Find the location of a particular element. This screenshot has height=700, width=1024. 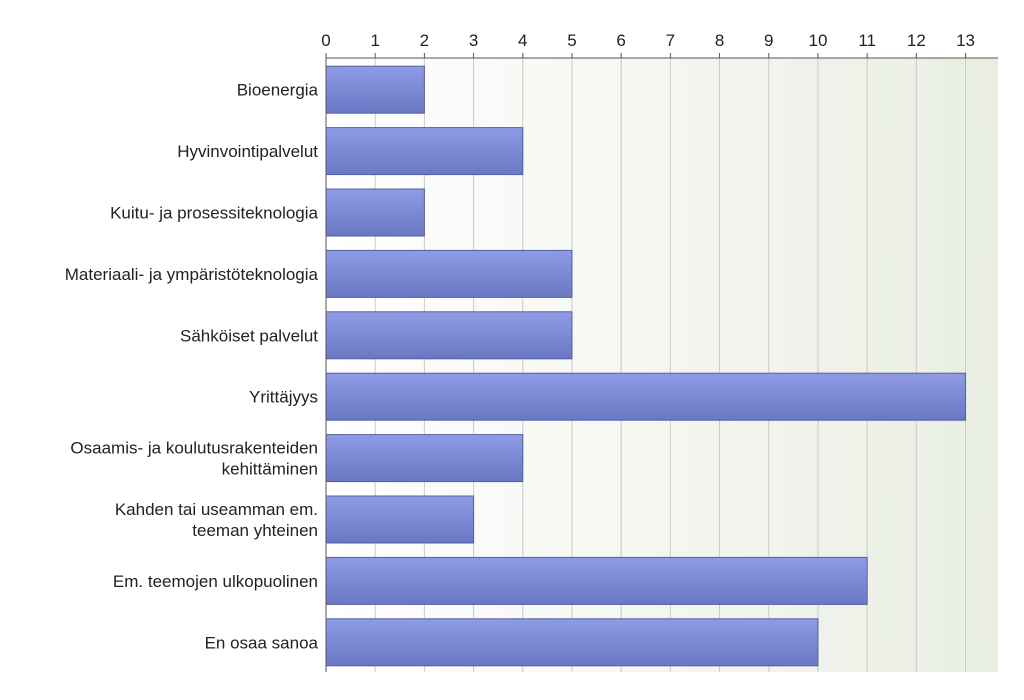

category-label: Yrittäjyys is located at coordinates (283, 397).